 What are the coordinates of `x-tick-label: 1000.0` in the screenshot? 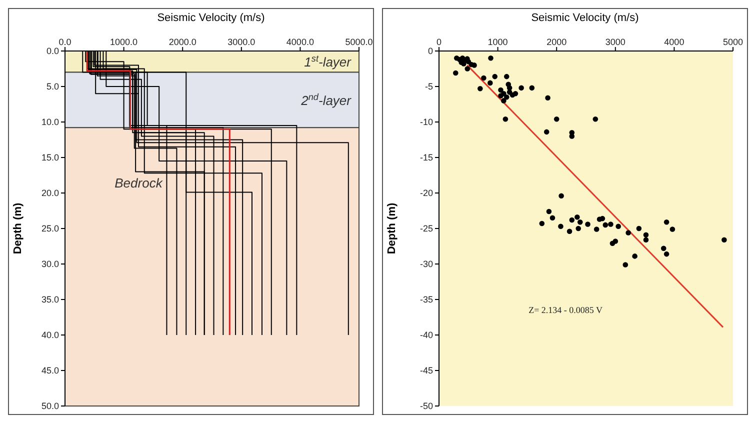 It's located at (124, 42).